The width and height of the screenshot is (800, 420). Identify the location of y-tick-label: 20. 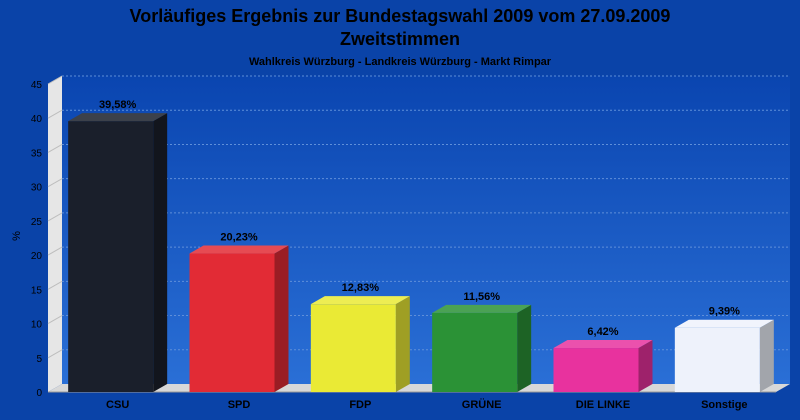
(37, 256).